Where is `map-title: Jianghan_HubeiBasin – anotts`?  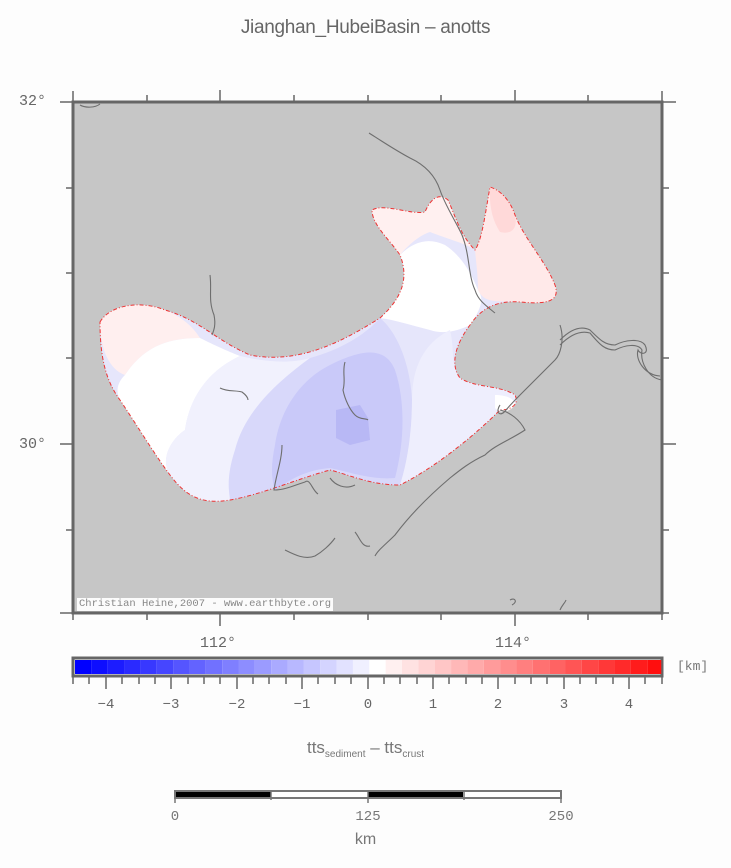 map-title: Jianghan_HubeiBasin – anotts is located at coordinates (365, 27).